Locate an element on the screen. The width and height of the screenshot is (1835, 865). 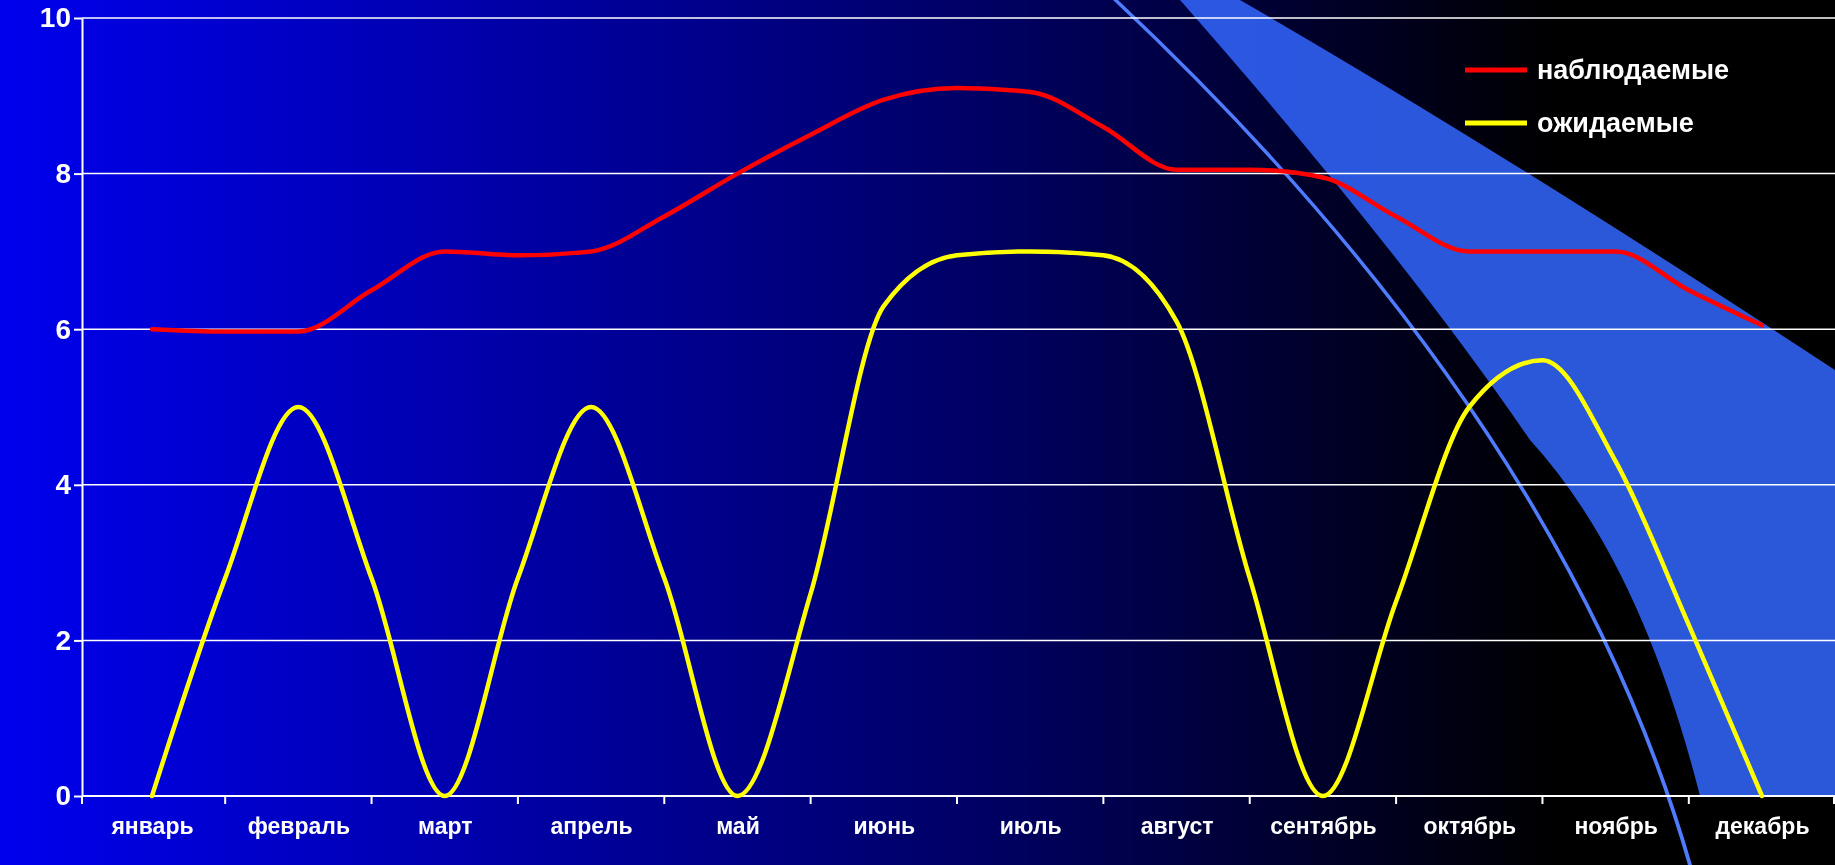
x-tick-label: октябрь is located at coordinates (1470, 826).